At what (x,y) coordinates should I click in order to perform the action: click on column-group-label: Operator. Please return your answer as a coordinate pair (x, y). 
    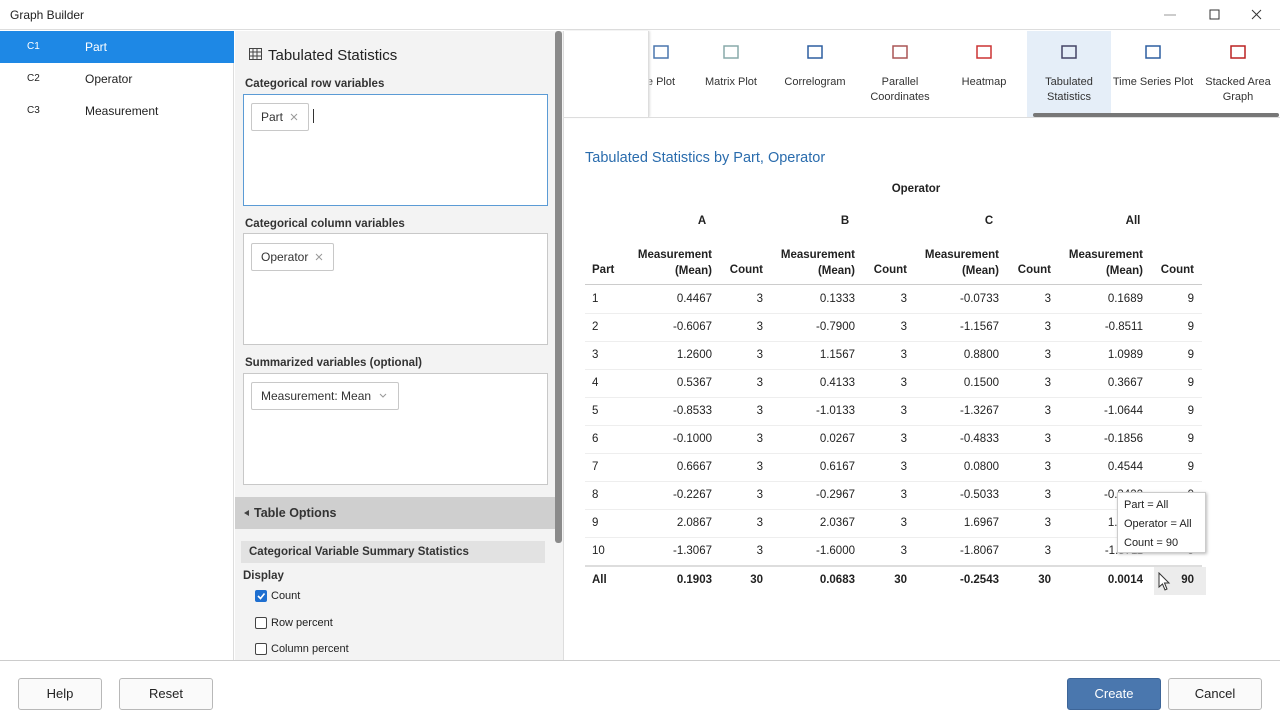
    Looking at the image, I should click on (916, 189).